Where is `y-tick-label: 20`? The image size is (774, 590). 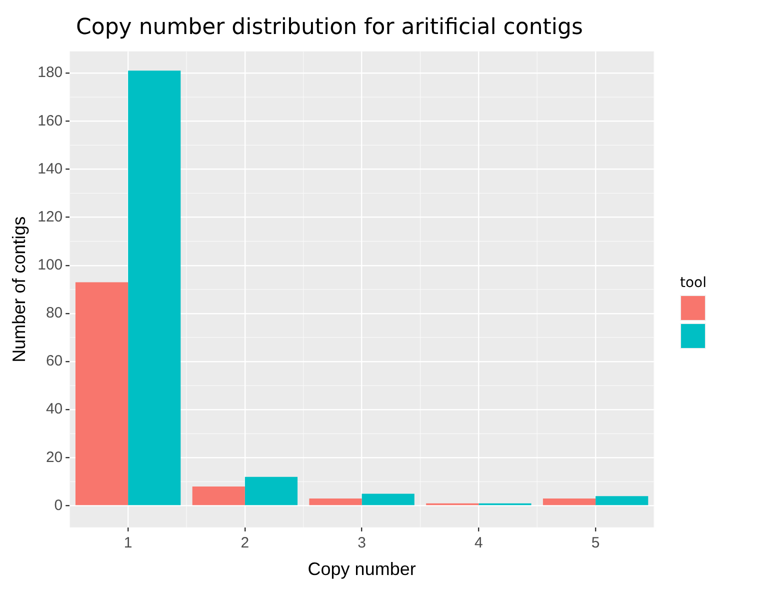
y-tick-label: 20 is located at coordinates (54, 457).